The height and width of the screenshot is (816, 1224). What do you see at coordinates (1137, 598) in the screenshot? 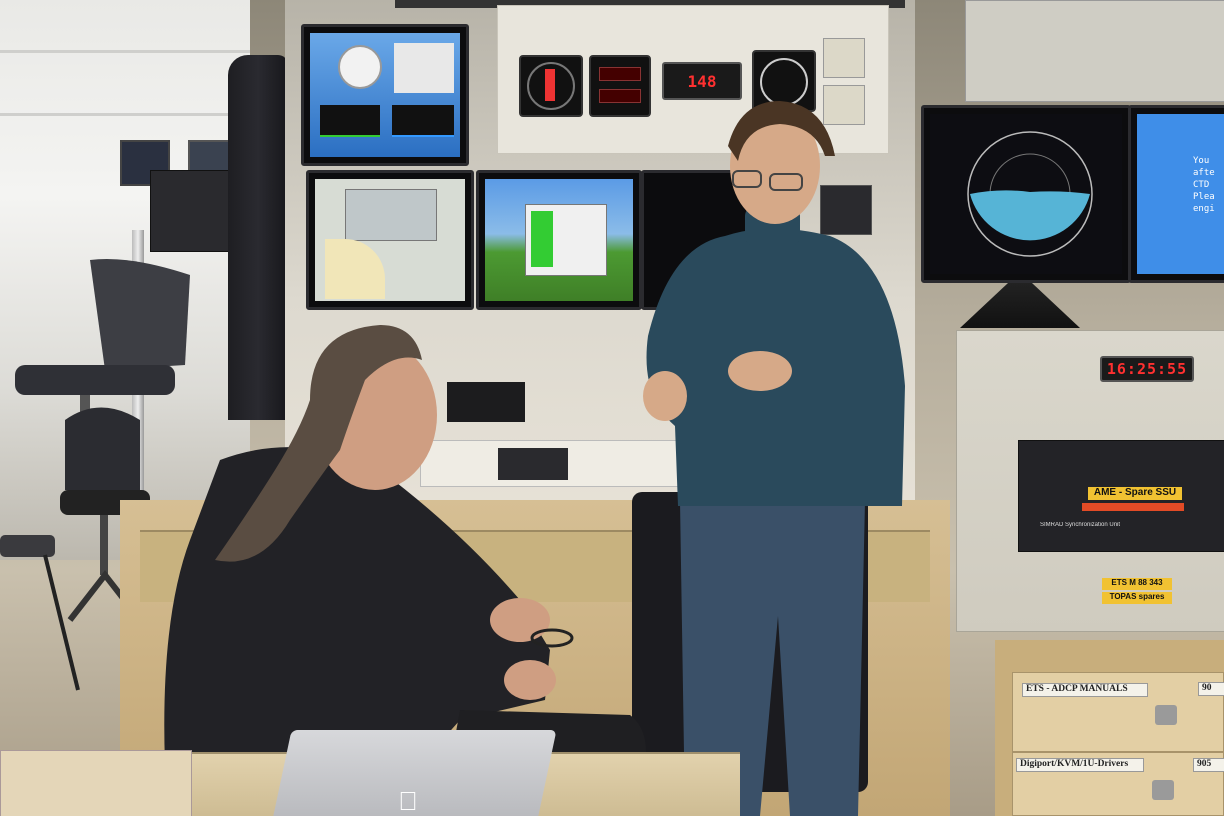
I see `topas-label: TOPAS spares` at bounding box center [1137, 598].